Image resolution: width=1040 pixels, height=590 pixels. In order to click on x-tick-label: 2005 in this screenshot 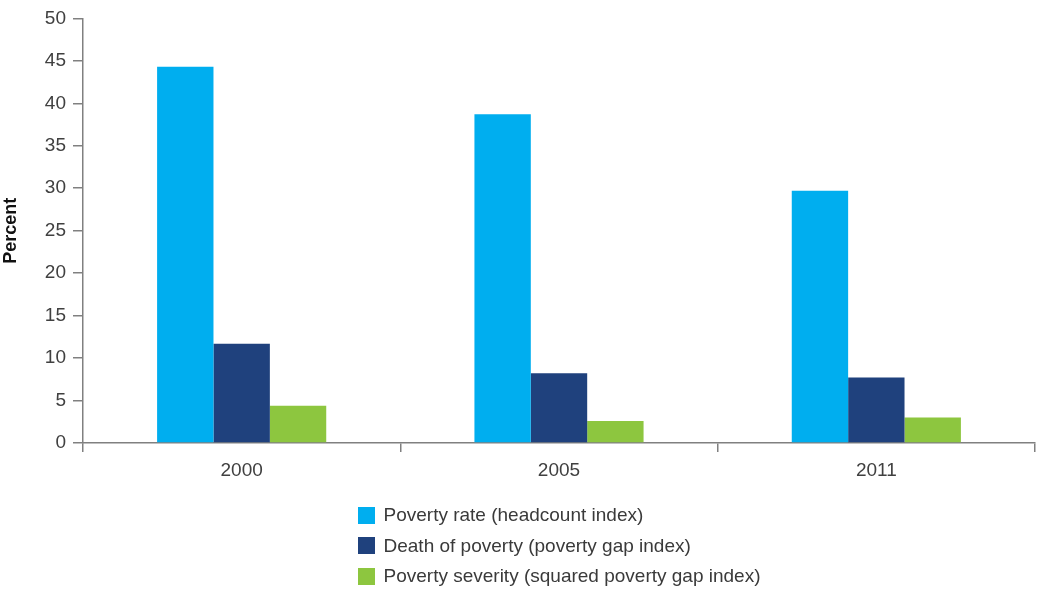, I will do `click(559, 469)`.